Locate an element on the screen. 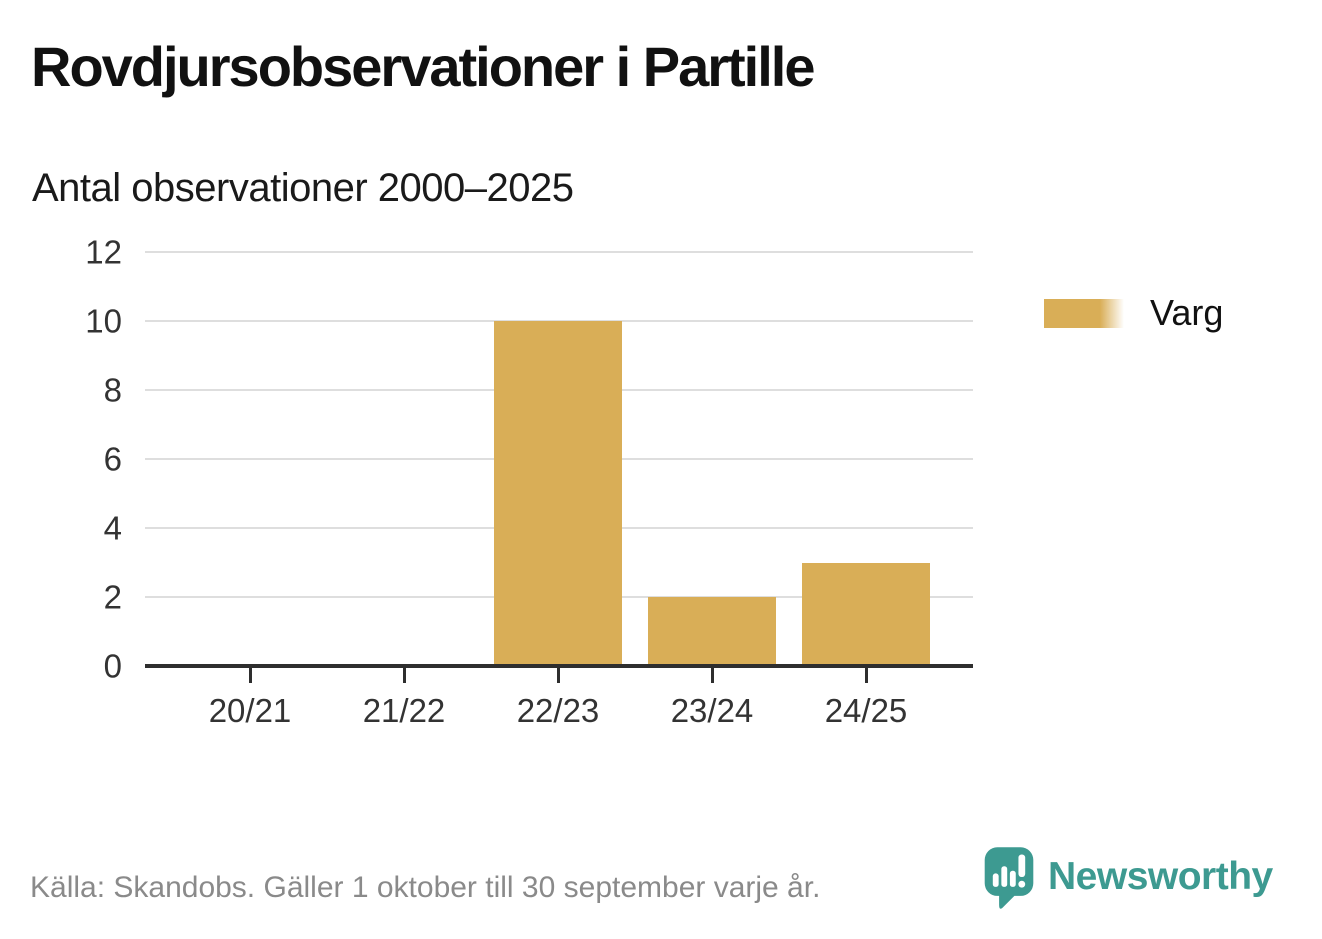  legend-label-varg: Varg is located at coordinates (1187, 312).